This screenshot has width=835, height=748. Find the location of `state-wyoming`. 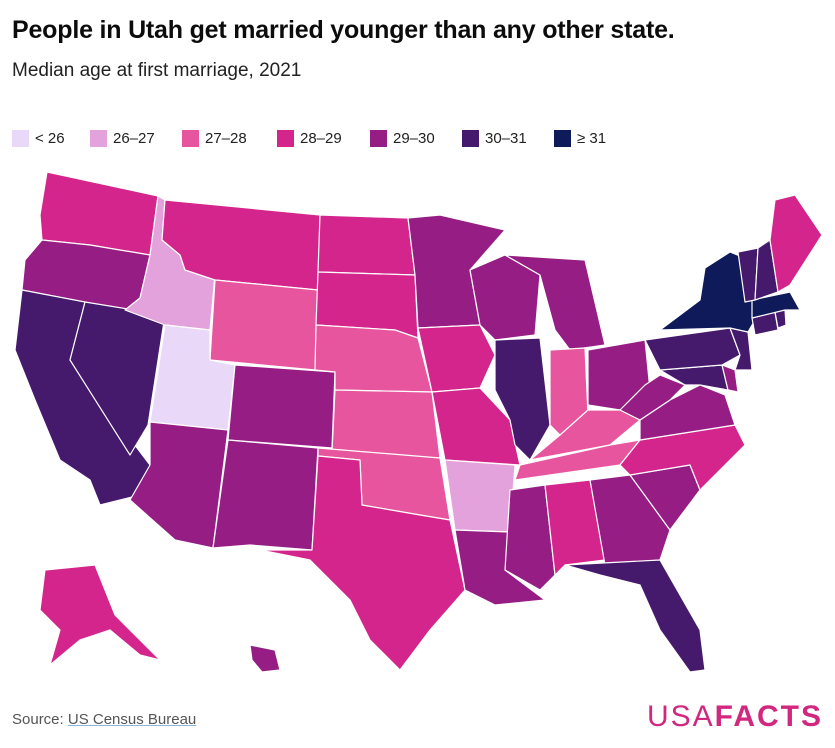

state-wyoming is located at coordinates (264, 325).